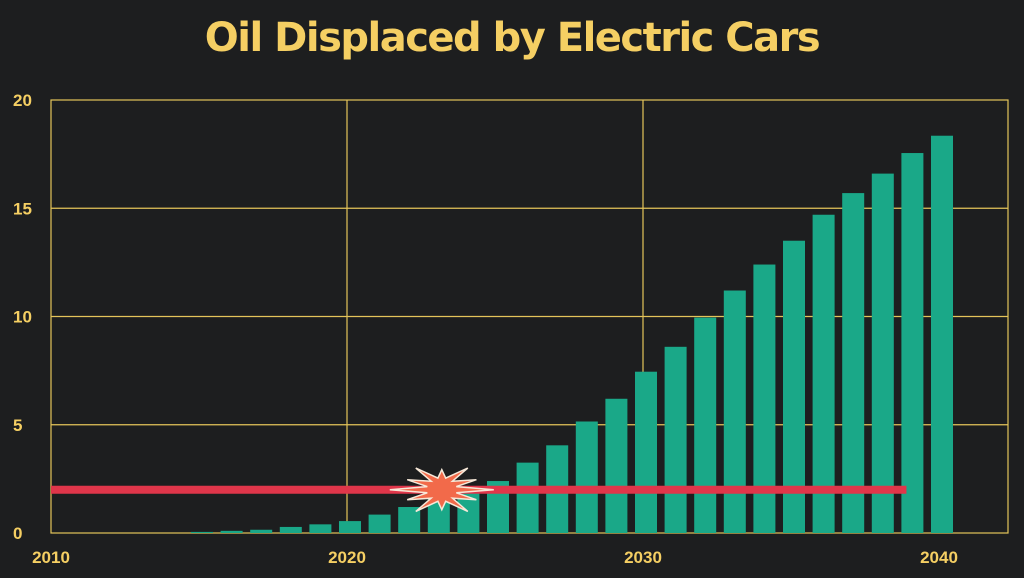 The width and height of the screenshot is (1024, 578). I want to click on burst-marker, so click(441, 490).